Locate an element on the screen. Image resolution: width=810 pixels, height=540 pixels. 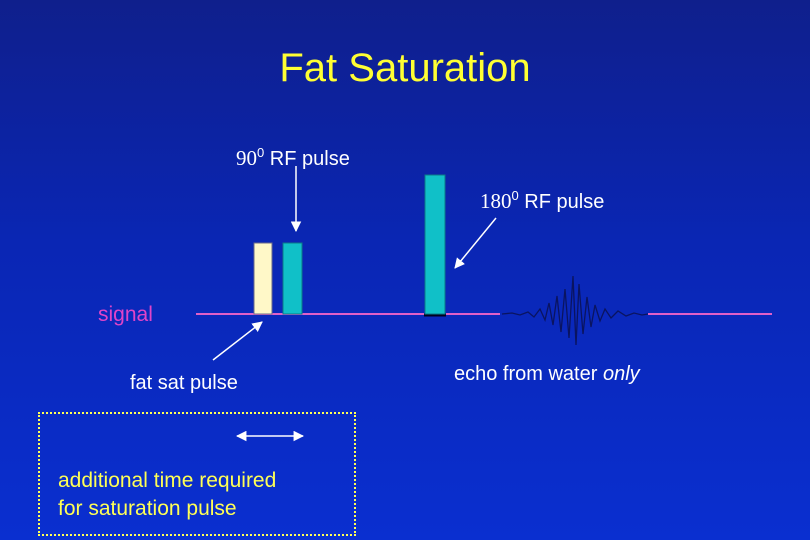
note-line-2: for saturation pulse is located at coordinates (147, 508).